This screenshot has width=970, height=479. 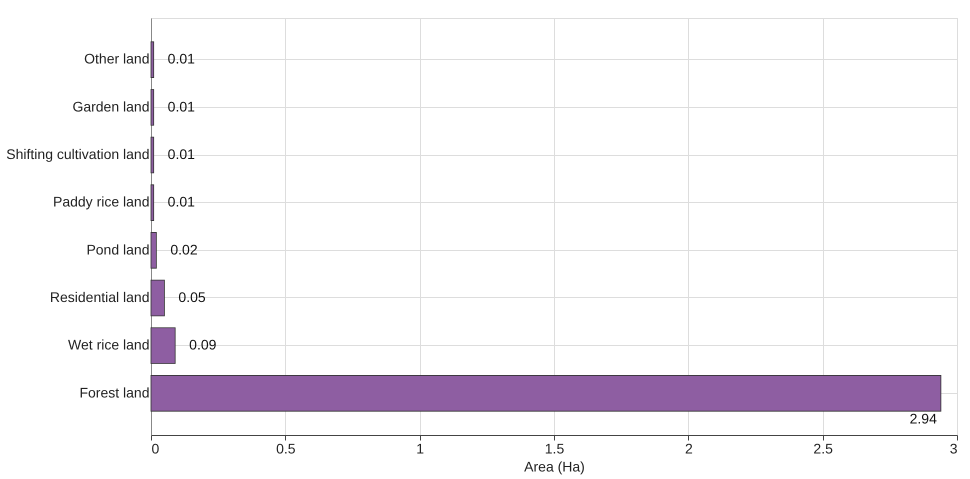 I want to click on x-tick-label: 0.5, so click(x=286, y=448).